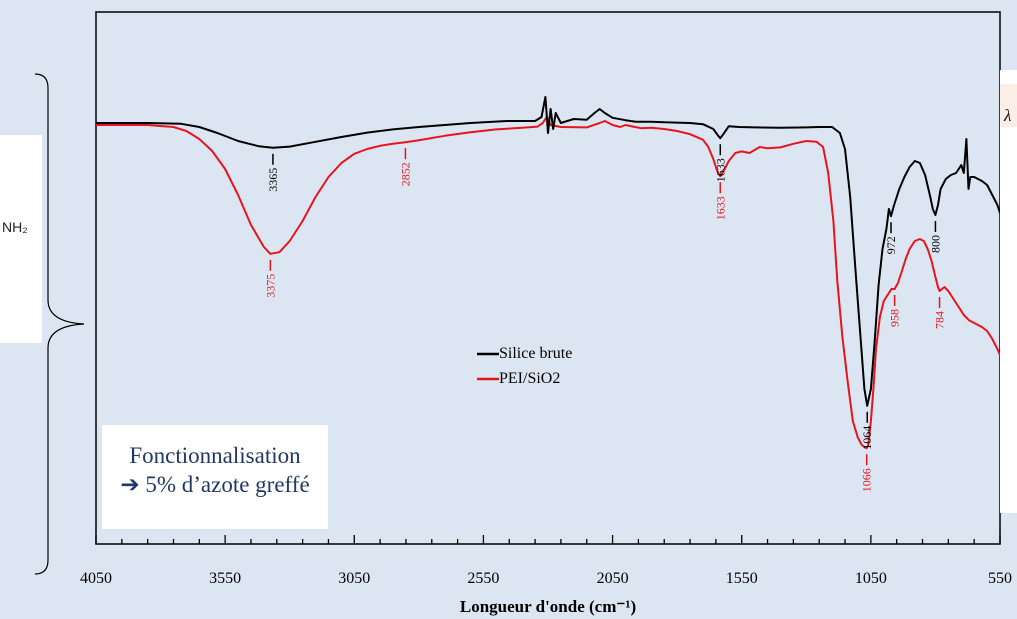  I want to click on legend-item-pei-sio2: PEI/SiO2, so click(518, 379).